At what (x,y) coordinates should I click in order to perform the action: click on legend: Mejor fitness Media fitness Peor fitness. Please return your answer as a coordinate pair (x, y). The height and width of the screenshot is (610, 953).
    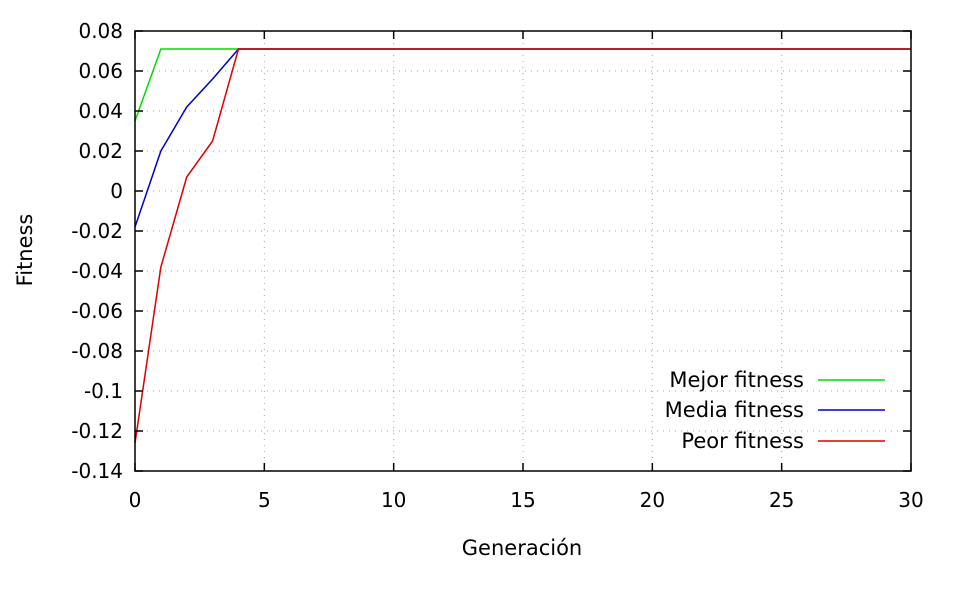
    Looking at the image, I should click on (775, 410).